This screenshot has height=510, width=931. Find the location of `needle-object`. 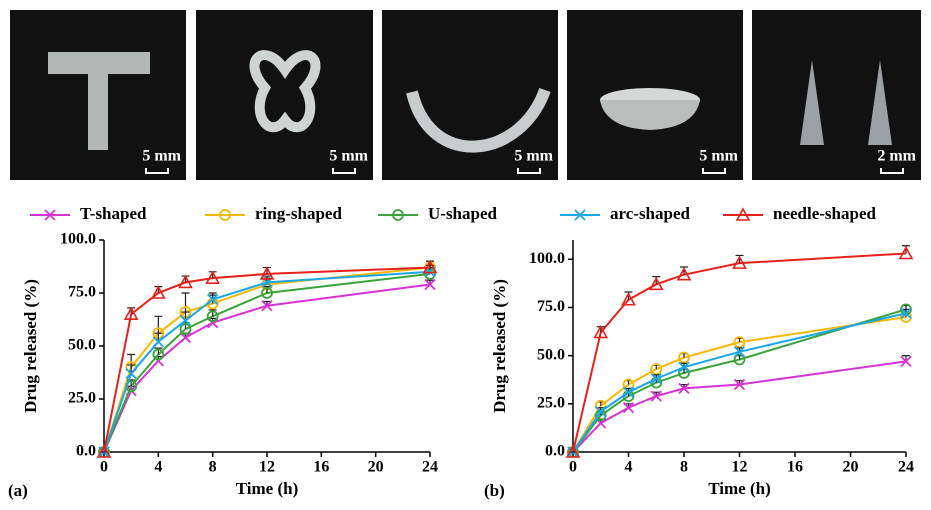

needle-object is located at coordinates (846, 102).